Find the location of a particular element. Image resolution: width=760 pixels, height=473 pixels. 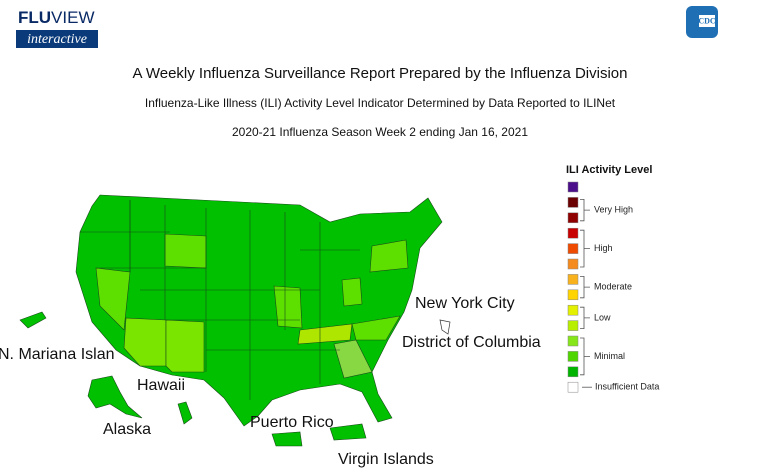

cdc-logo: CDC is located at coordinates (702, 22).